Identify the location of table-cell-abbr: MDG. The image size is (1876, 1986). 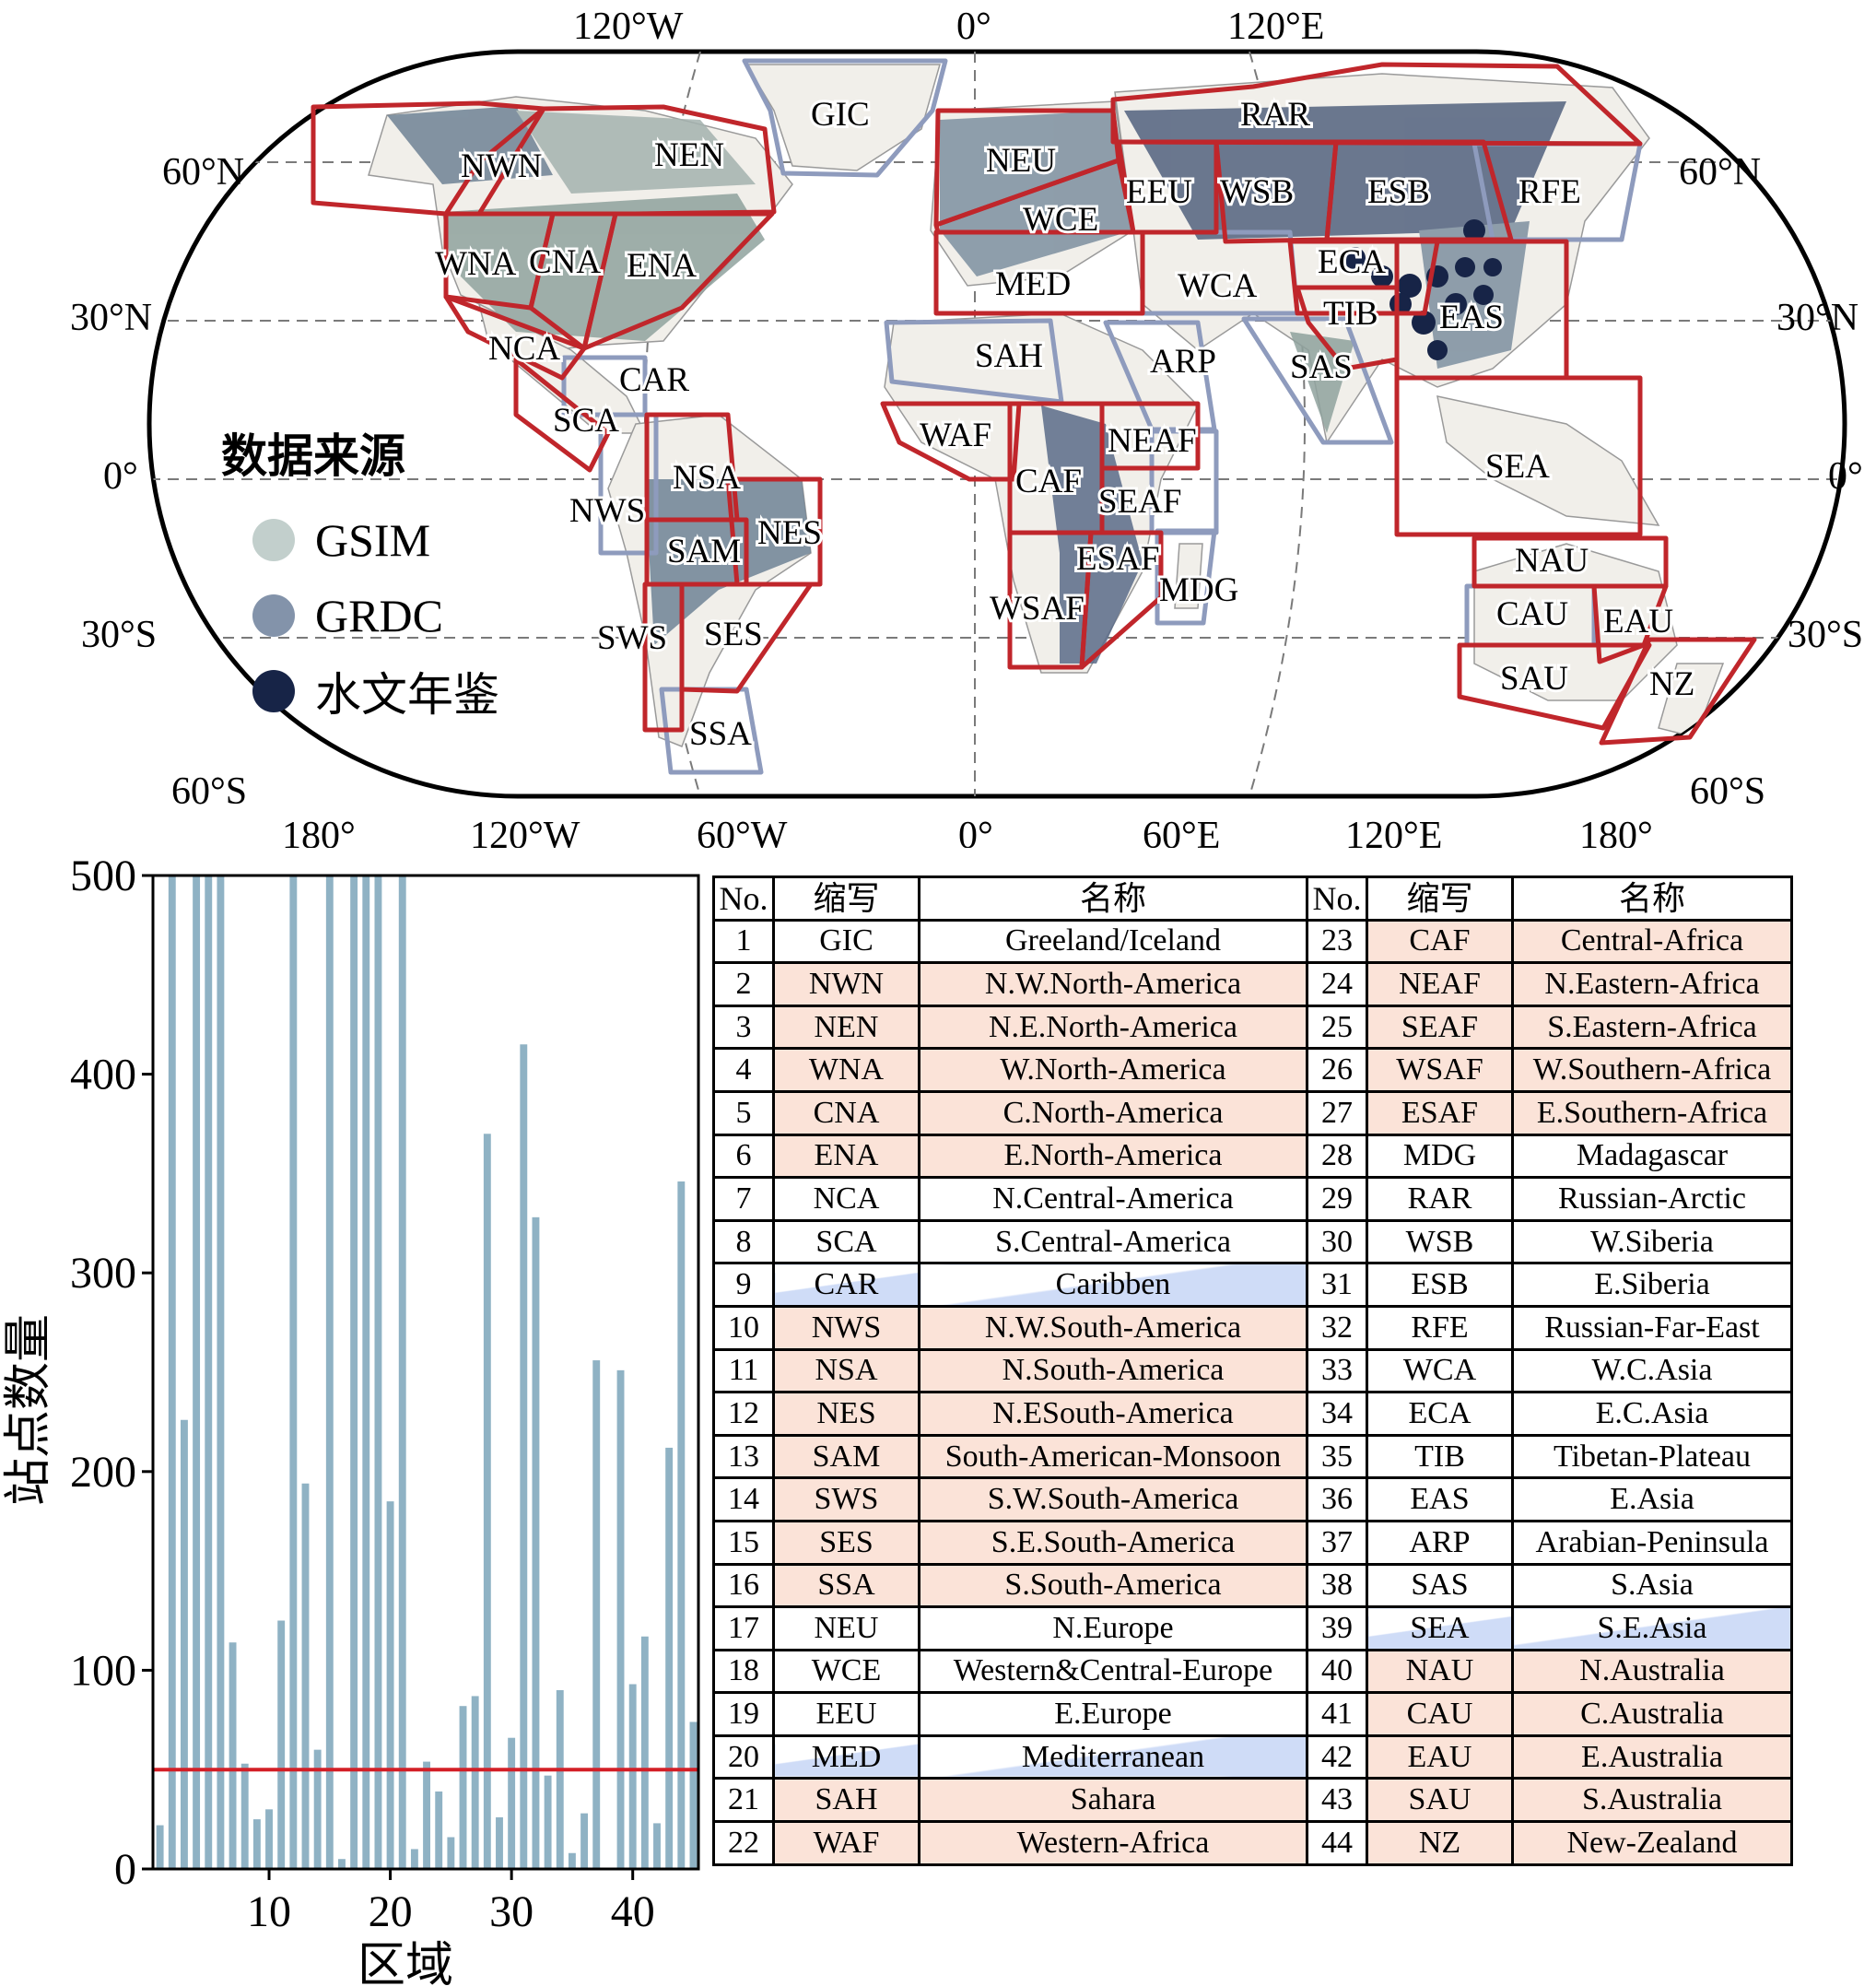
(1440, 1156).